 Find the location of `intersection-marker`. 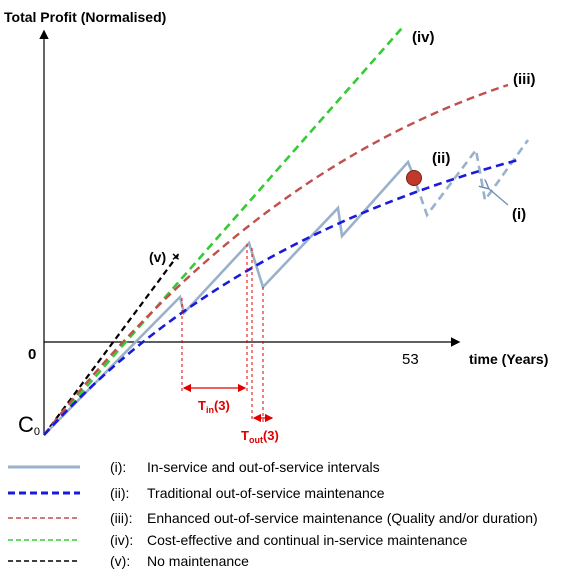

intersection-marker is located at coordinates (414, 178).